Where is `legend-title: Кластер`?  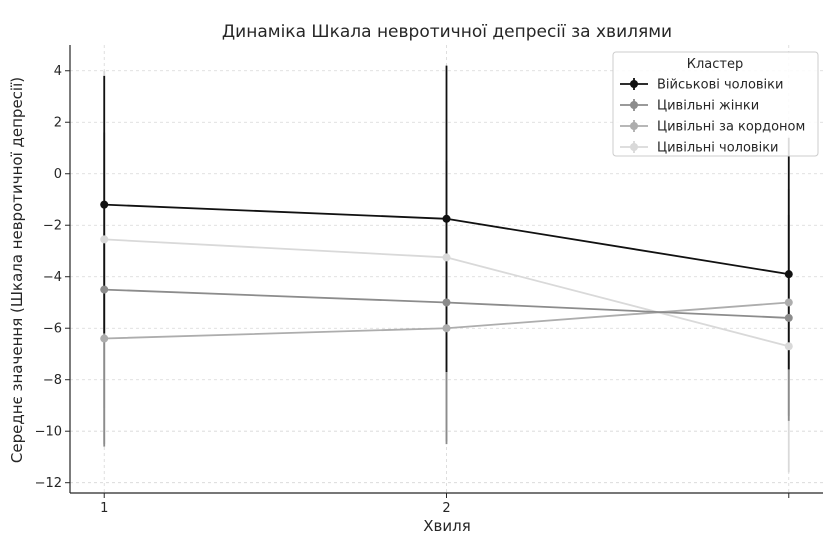 legend-title: Кластер is located at coordinates (715, 64).